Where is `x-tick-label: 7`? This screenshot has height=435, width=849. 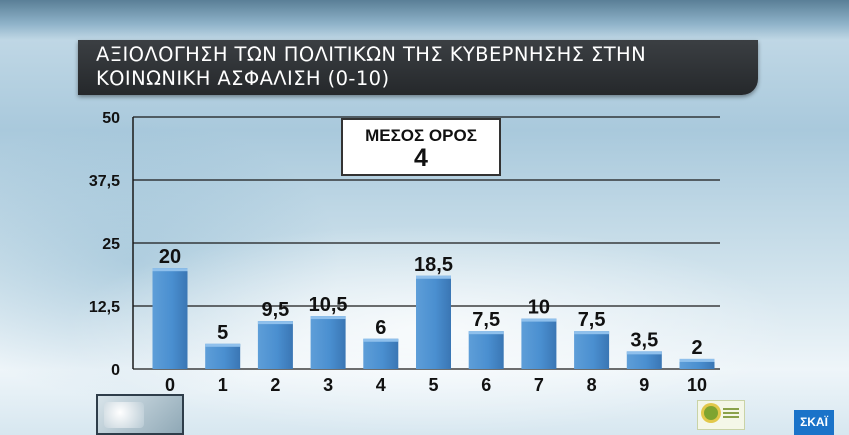 x-tick-label: 7 is located at coordinates (539, 385).